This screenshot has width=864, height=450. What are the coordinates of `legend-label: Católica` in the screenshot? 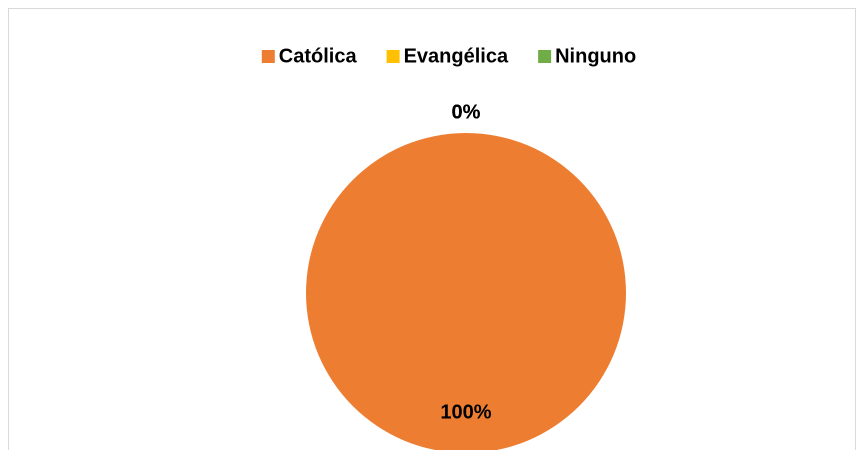 It's located at (318, 56).